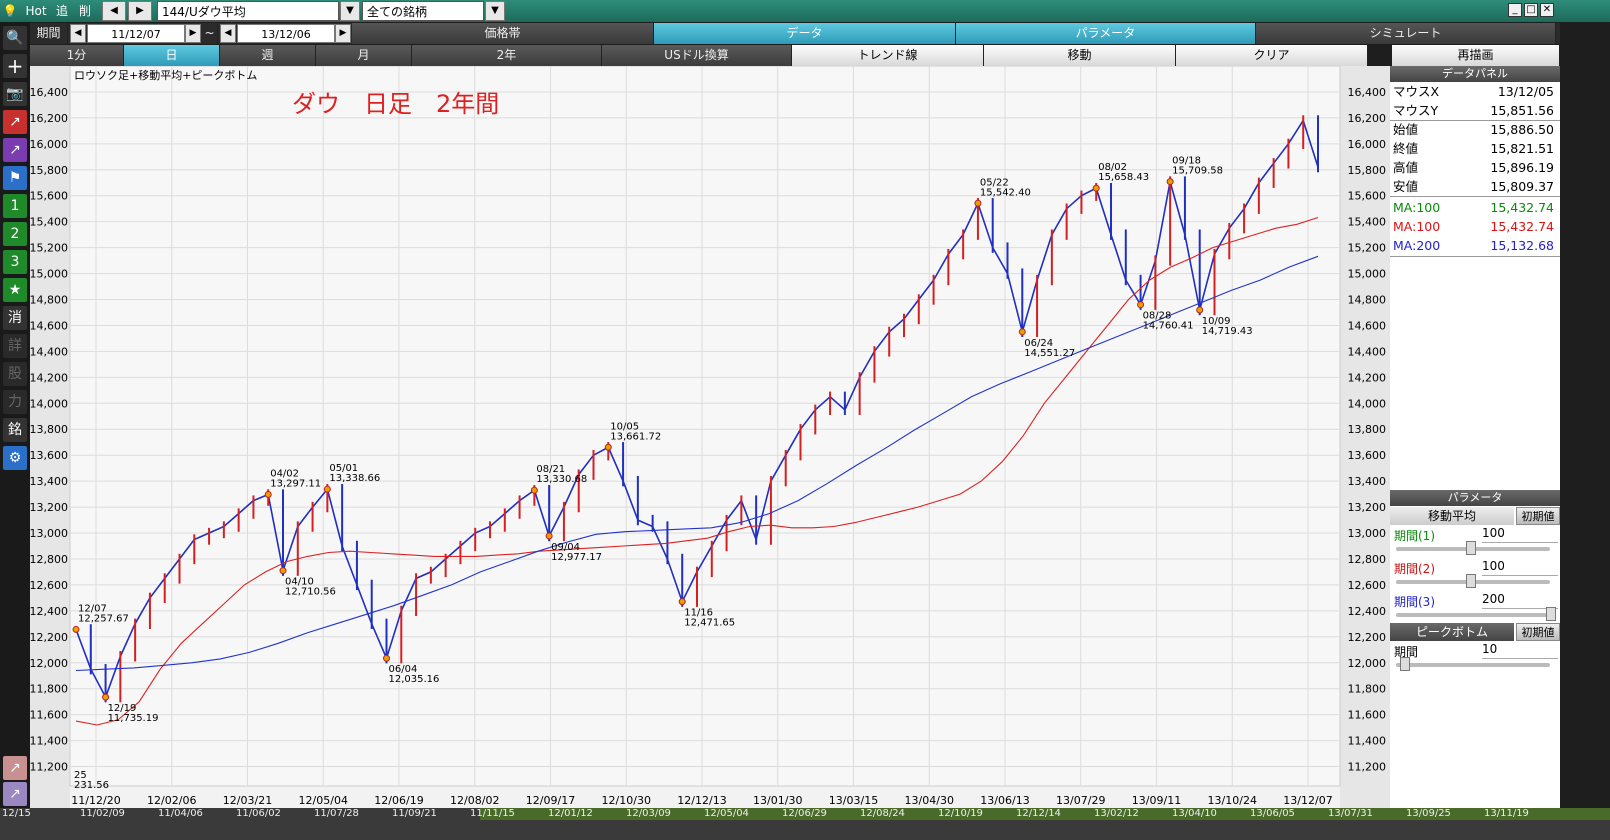 This screenshot has height=840, width=1610. Describe the element at coordinates (84, 11) in the screenshot. I see `delete-button: 削` at that location.